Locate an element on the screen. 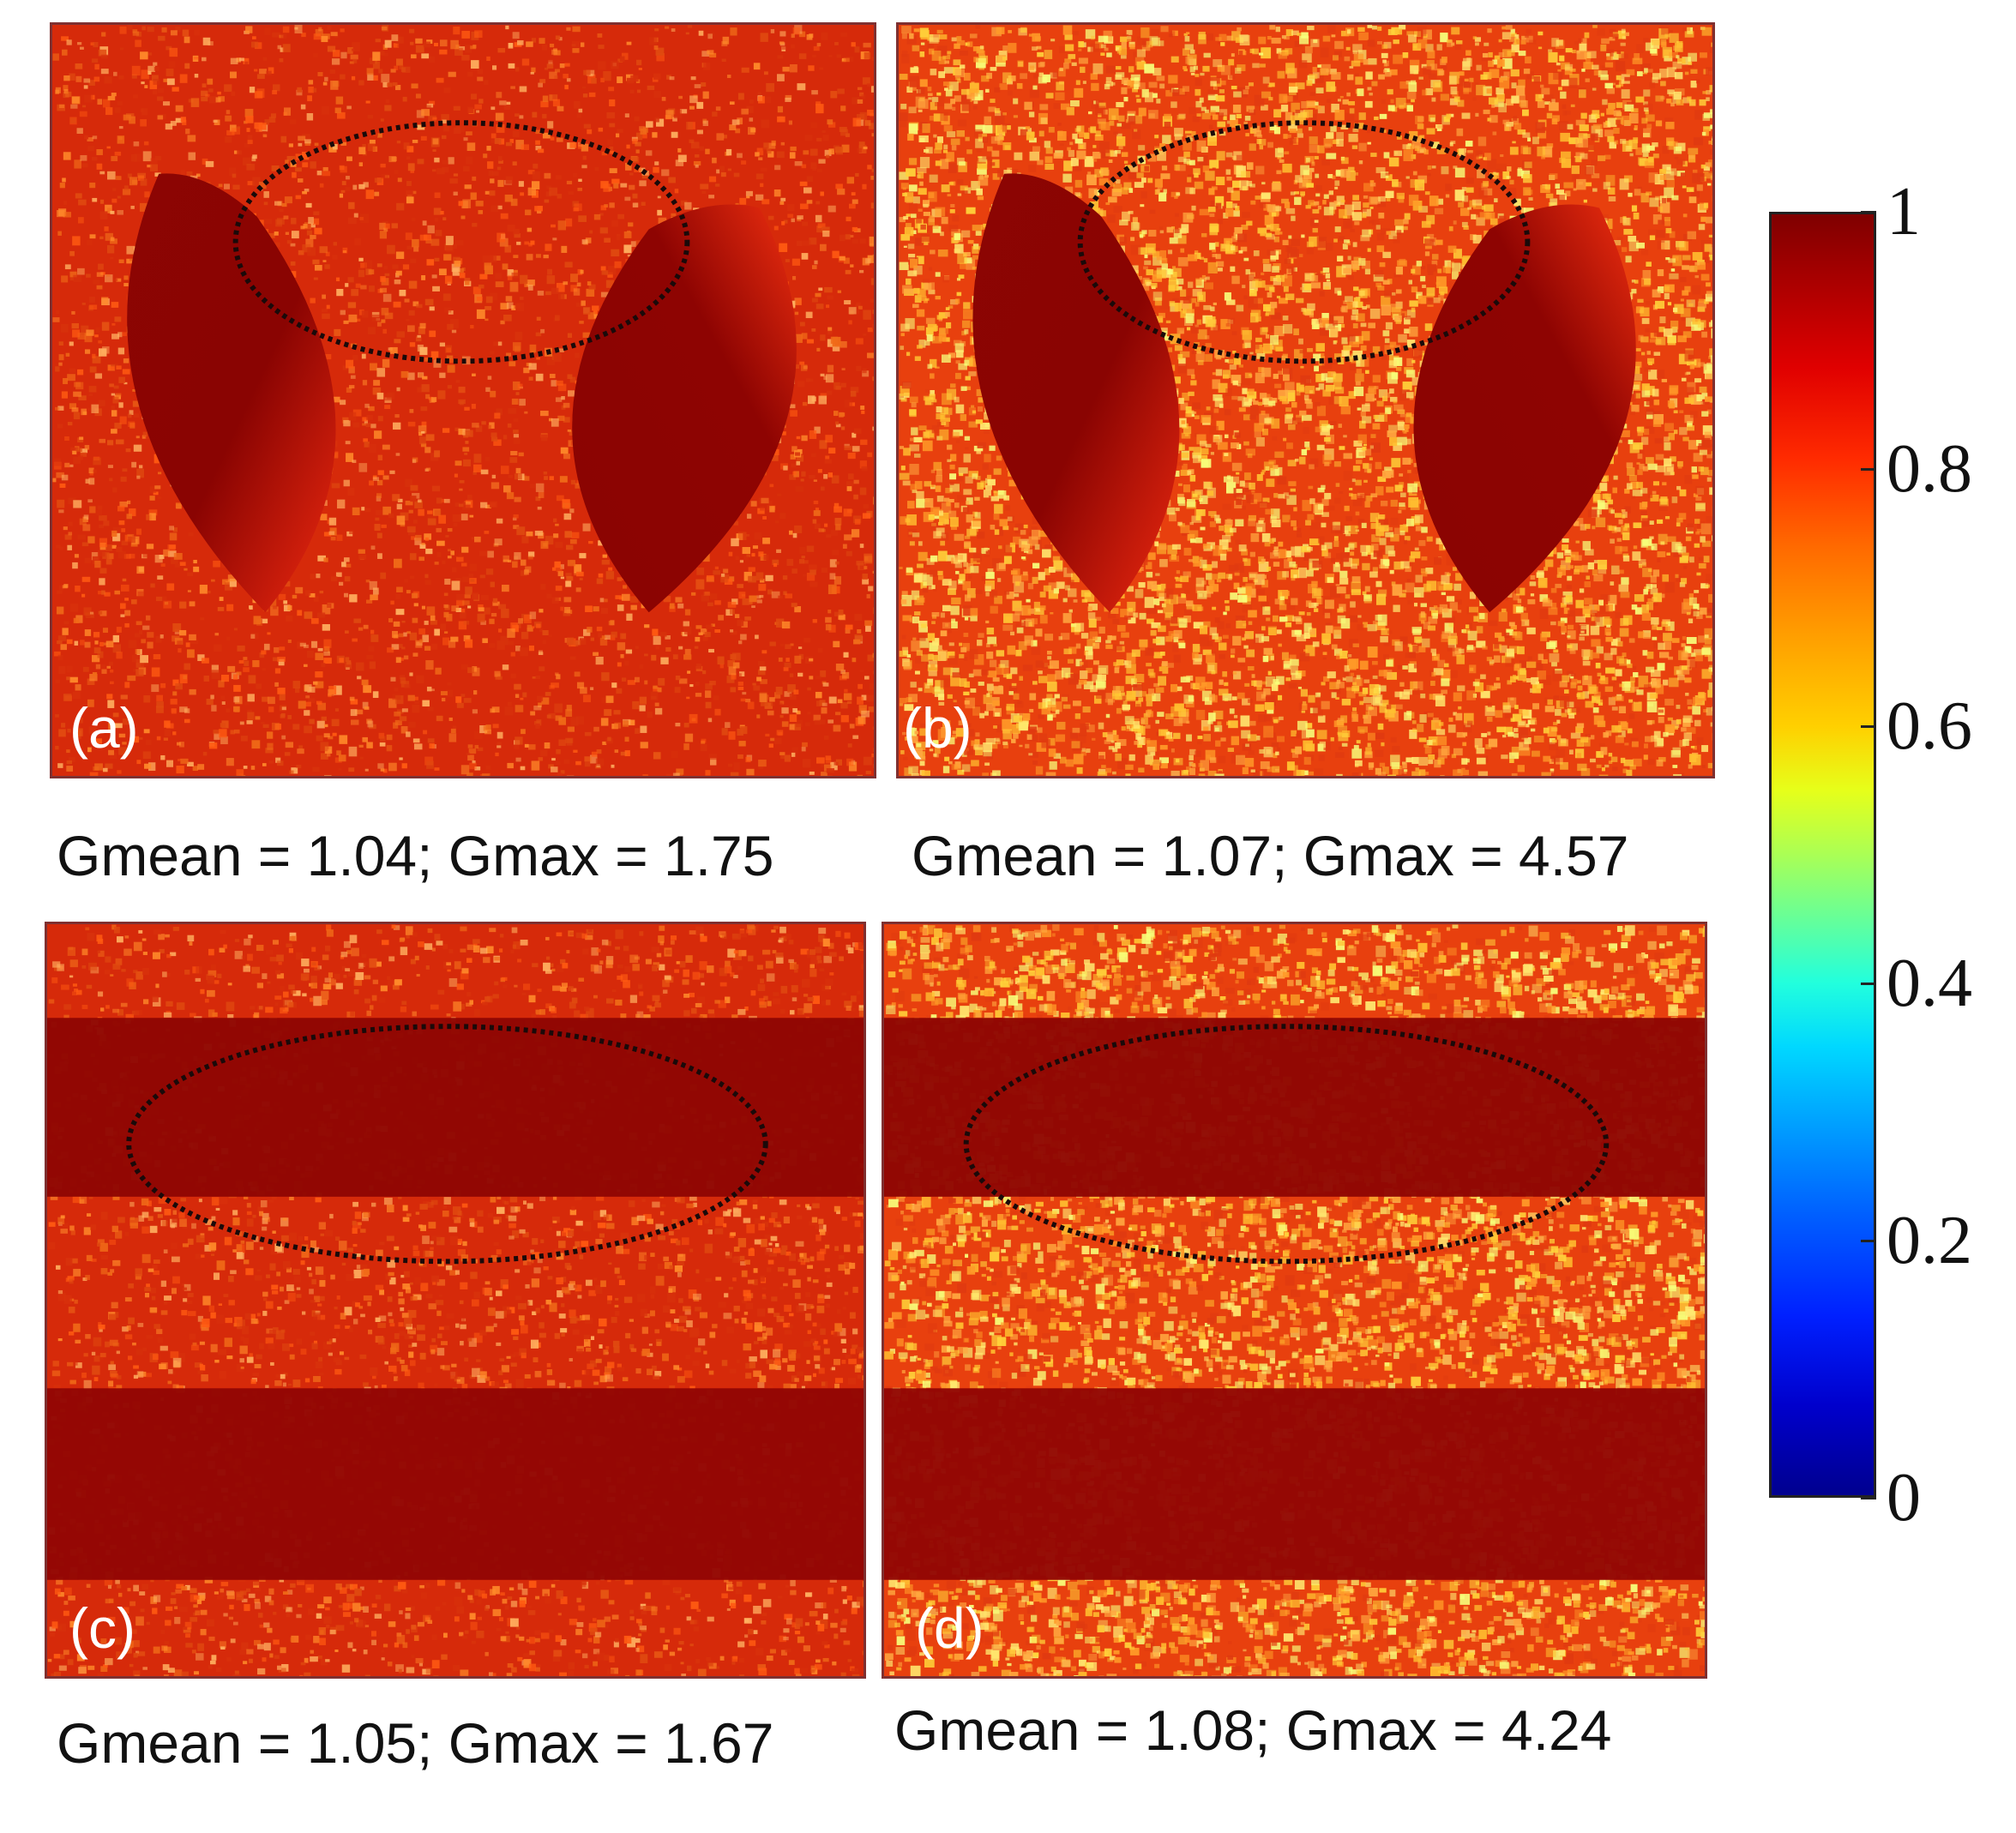 The height and width of the screenshot is (1833, 2016). caption-c: Gmean = 1.05; Gmax = 1.67 is located at coordinates (415, 1743).